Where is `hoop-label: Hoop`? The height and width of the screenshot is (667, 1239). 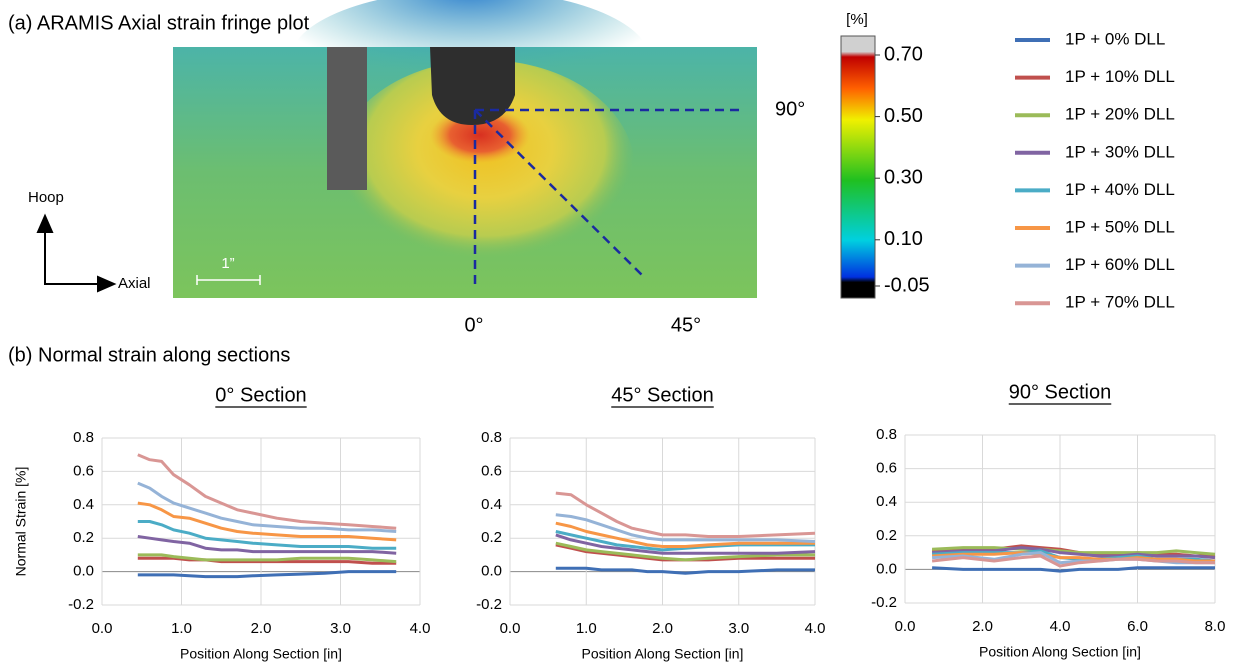
hoop-label: Hoop is located at coordinates (46, 197).